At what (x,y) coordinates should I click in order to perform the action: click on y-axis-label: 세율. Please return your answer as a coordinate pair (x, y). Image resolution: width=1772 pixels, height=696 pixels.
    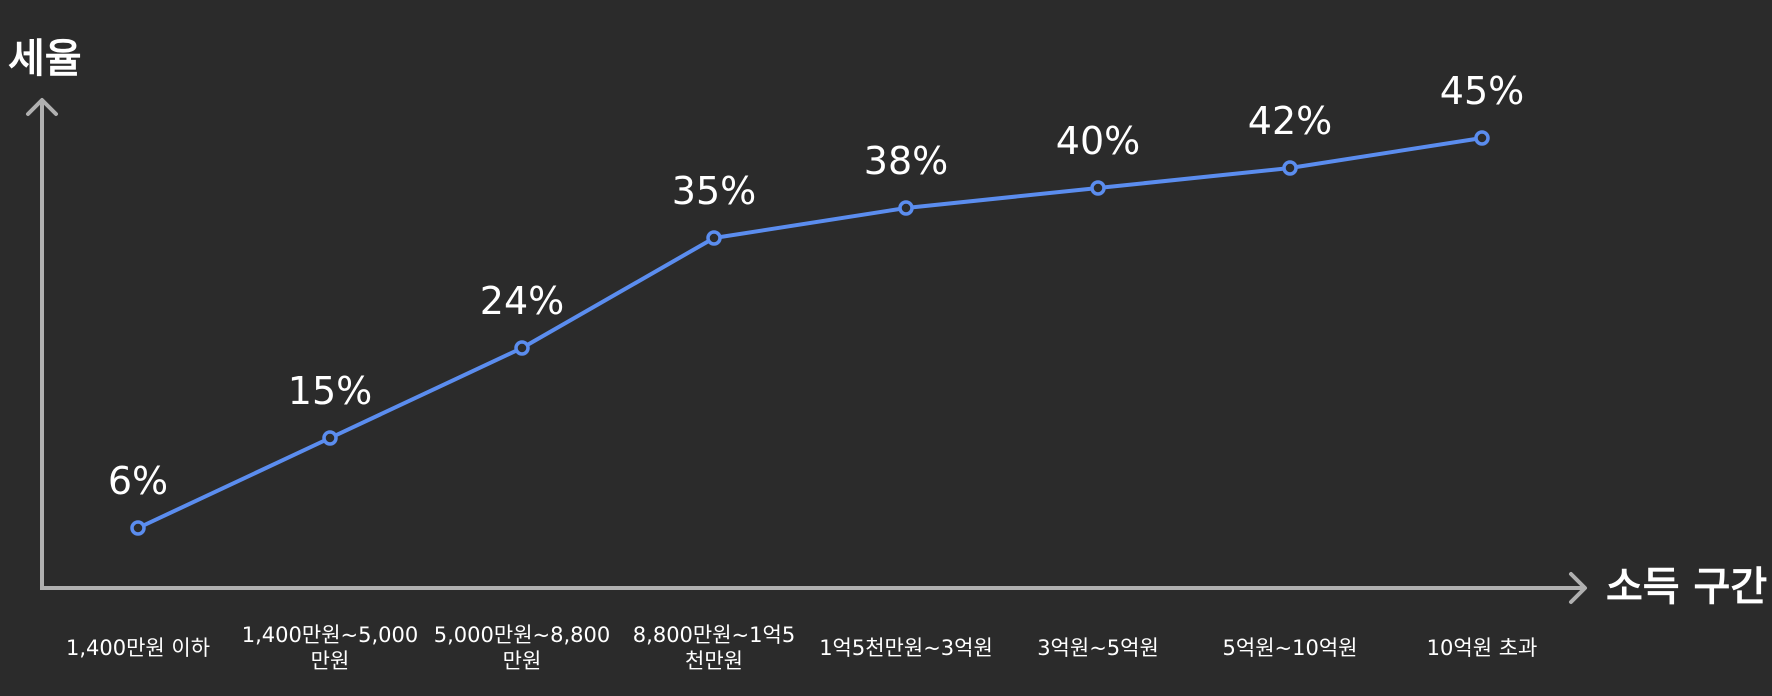
    Looking at the image, I should click on (45, 59).